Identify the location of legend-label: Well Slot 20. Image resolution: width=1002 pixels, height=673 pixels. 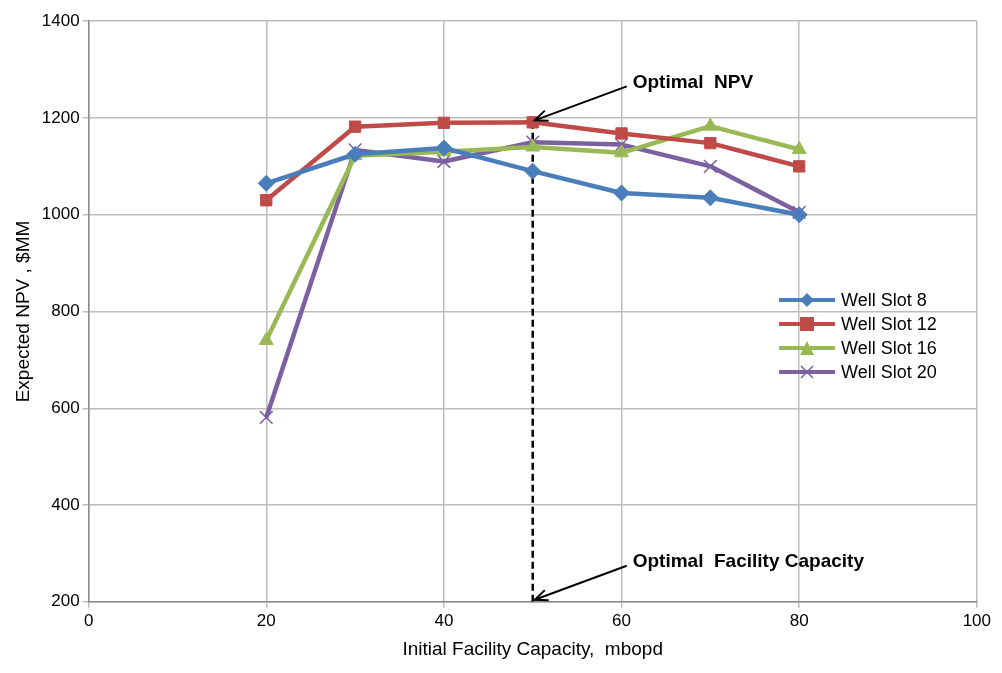
(889, 373).